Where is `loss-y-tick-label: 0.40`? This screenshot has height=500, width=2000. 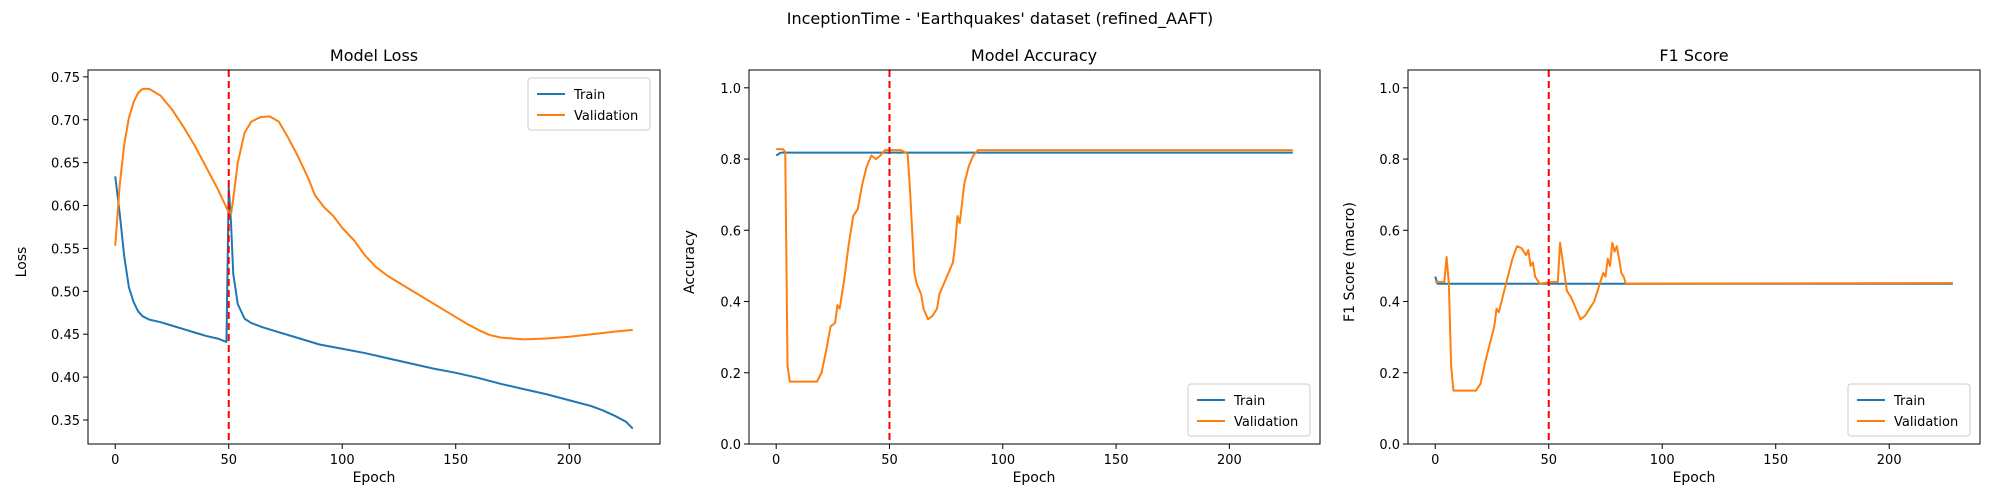 loss-y-tick-label: 0.40 is located at coordinates (65, 378).